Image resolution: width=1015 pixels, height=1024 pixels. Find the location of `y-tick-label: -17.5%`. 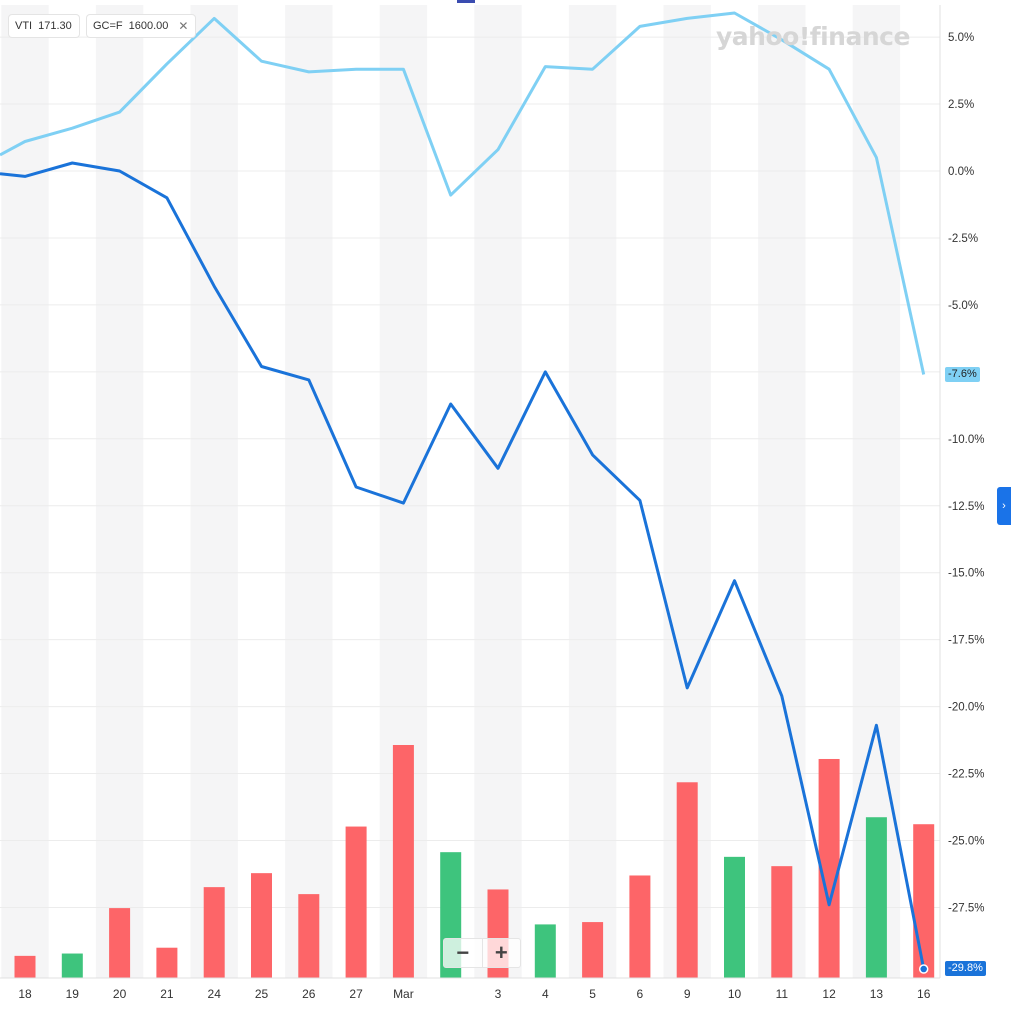

y-tick-label: -17.5% is located at coordinates (966, 641).